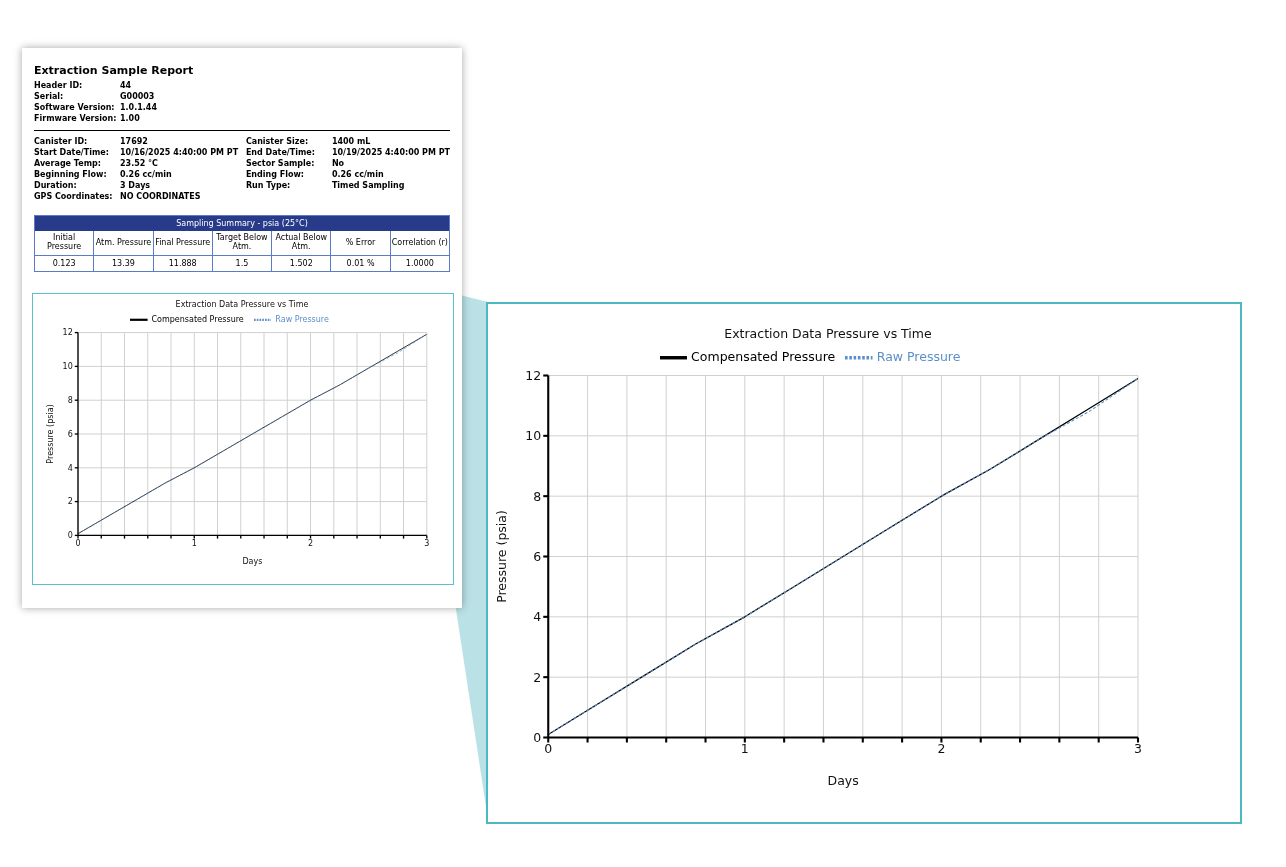 The image size is (1286, 867). I want to click on text: 3 Days, so click(135, 186).